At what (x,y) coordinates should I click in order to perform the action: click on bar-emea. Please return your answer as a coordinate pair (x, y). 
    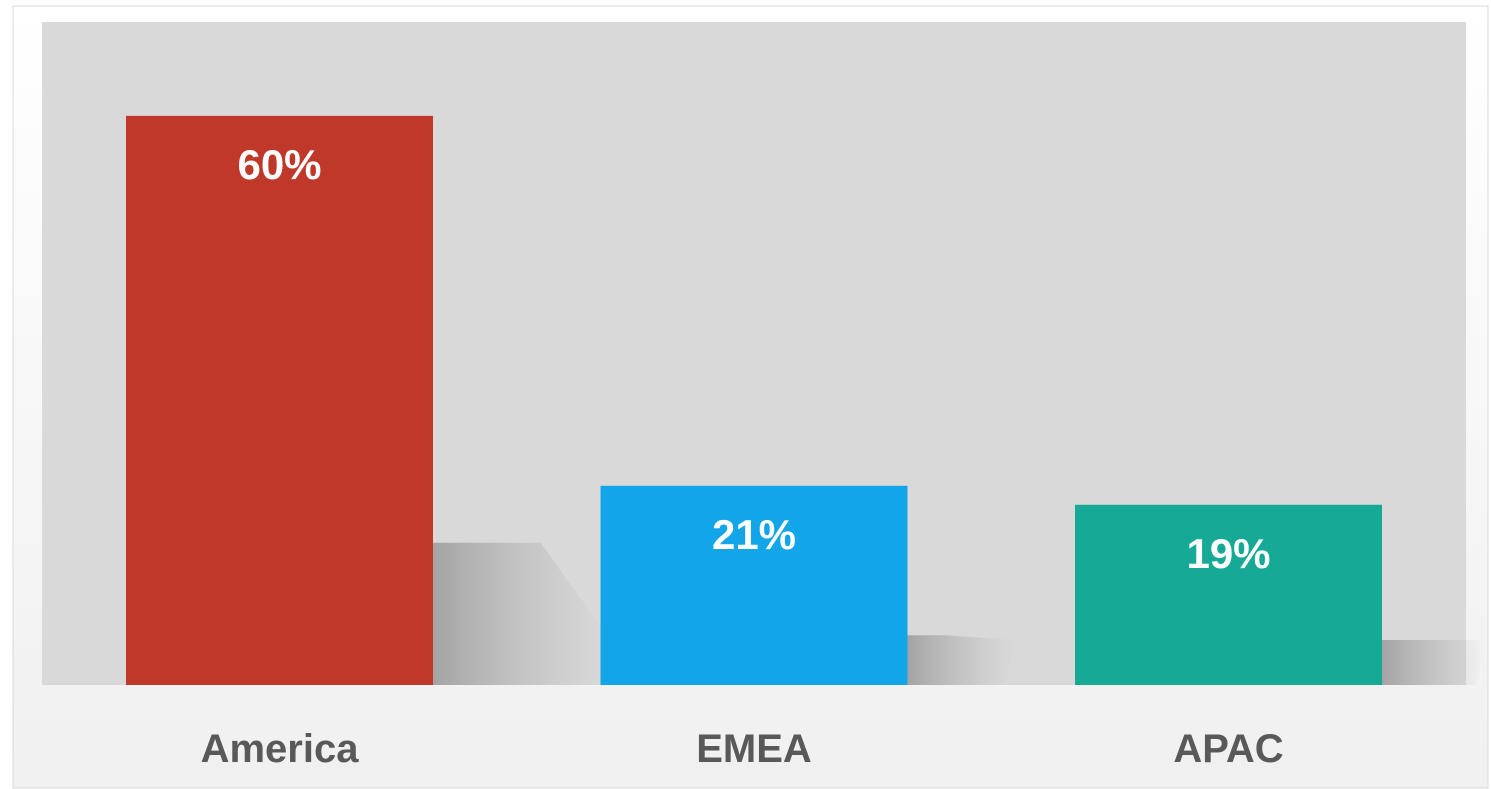
    Looking at the image, I should click on (754, 585).